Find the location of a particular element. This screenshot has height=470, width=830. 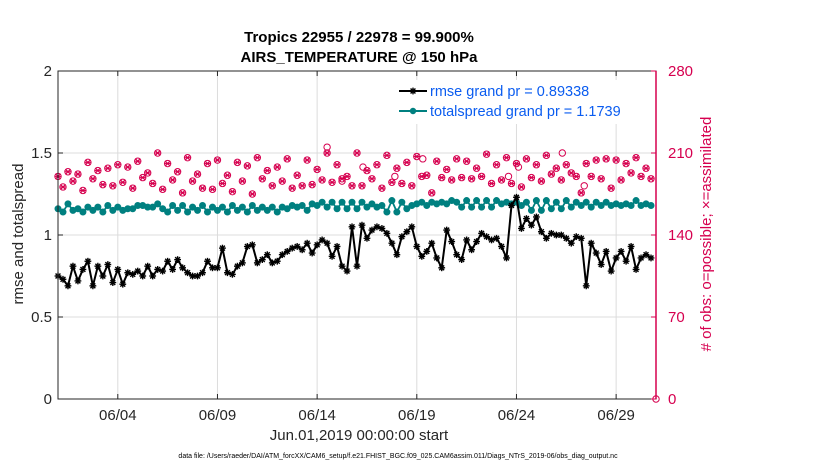

x-tick-label: 06/19 is located at coordinates (417, 415).